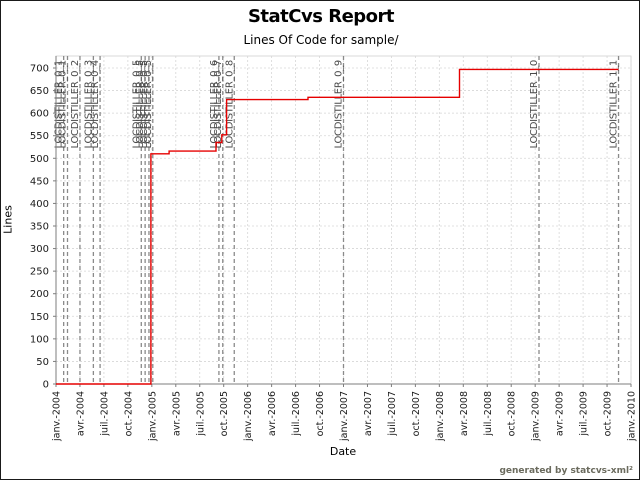  I want to click on x-tick-label: janv.-2005, so click(152, 416).